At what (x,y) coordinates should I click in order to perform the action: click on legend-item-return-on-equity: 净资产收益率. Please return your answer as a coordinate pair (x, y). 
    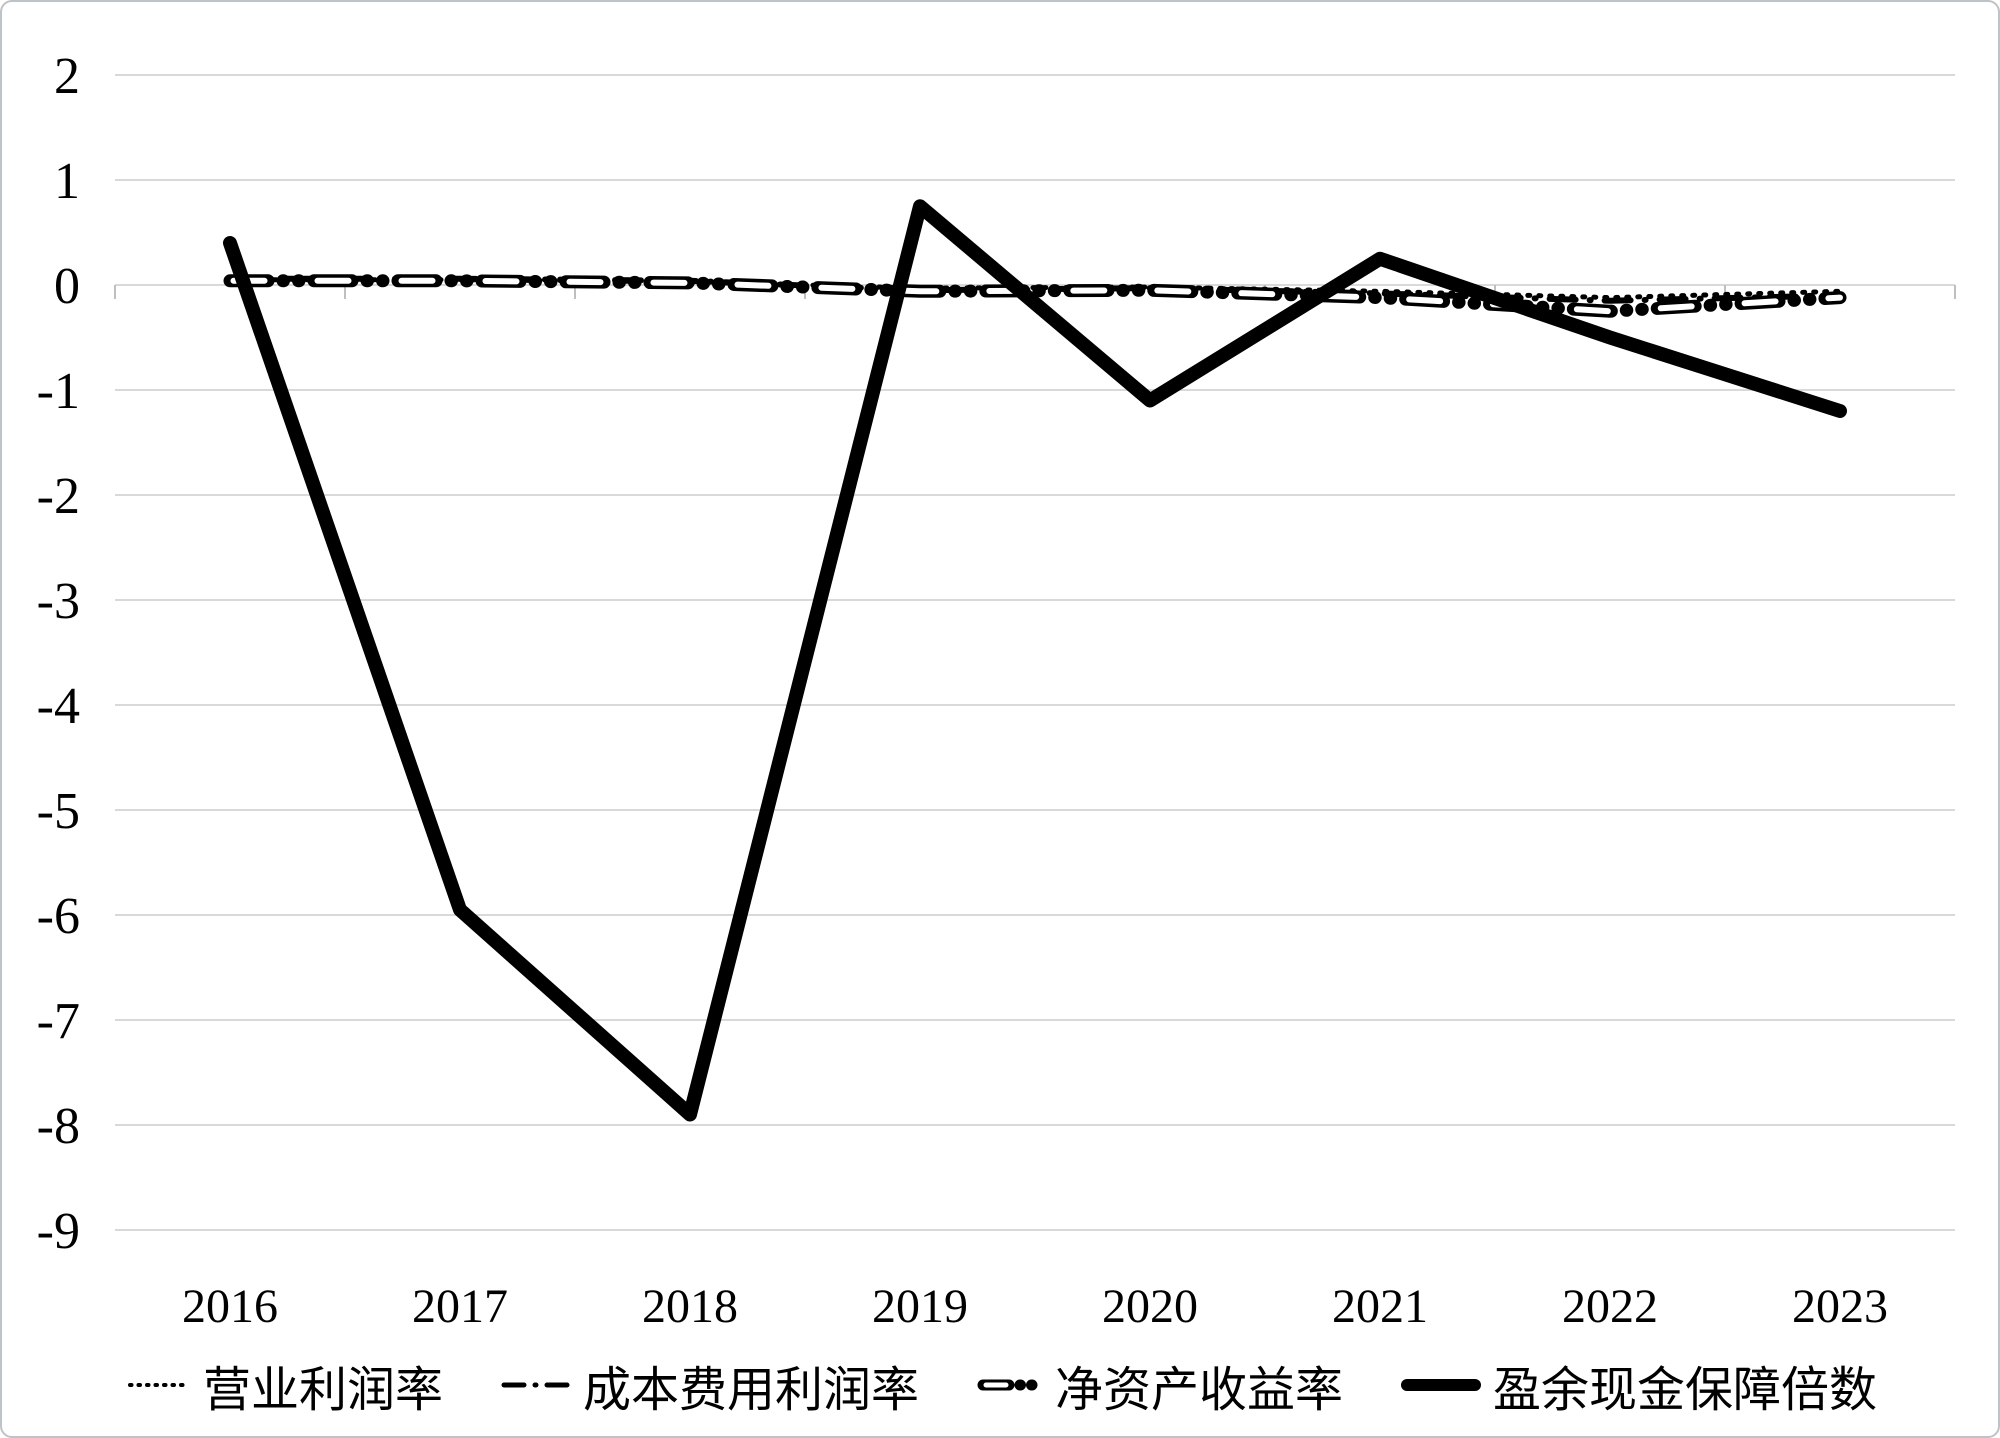
    Looking at the image, I should click on (1160, 1385).